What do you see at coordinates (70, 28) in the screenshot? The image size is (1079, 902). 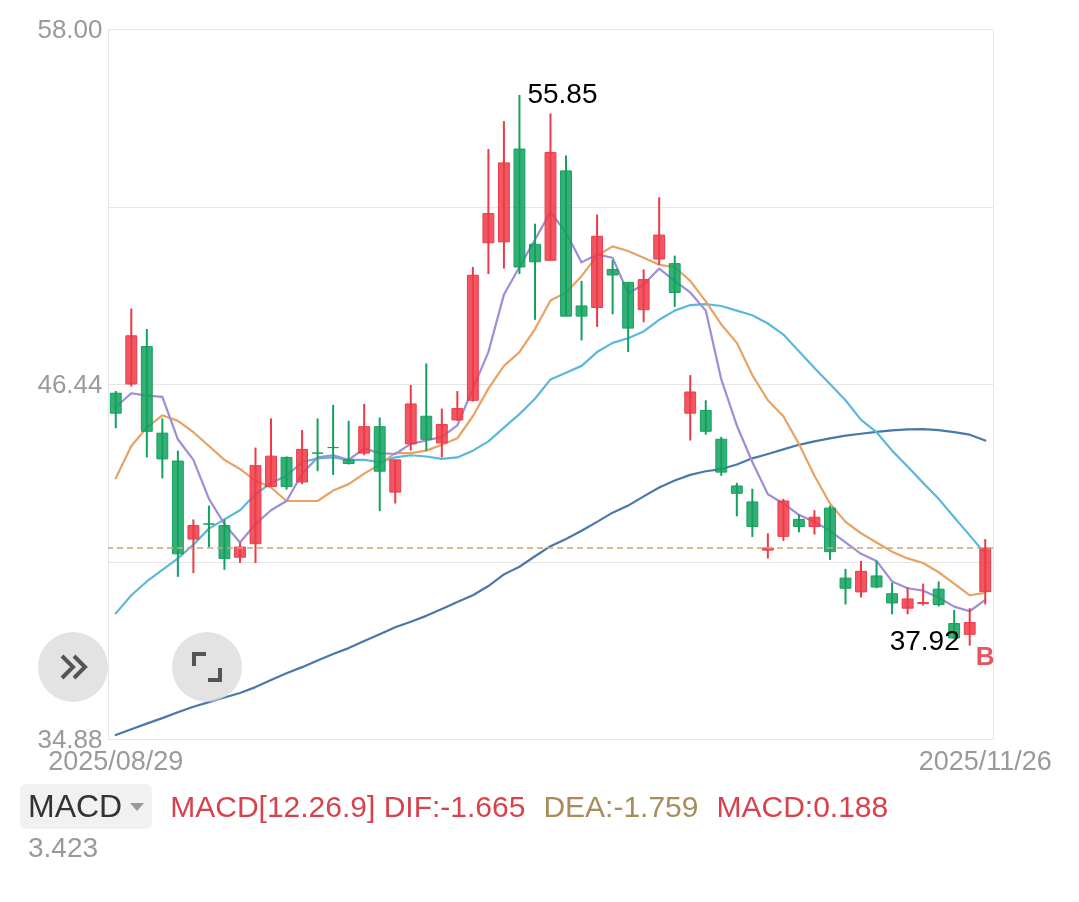 I see `y-tick-label: 58.00` at bounding box center [70, 28].